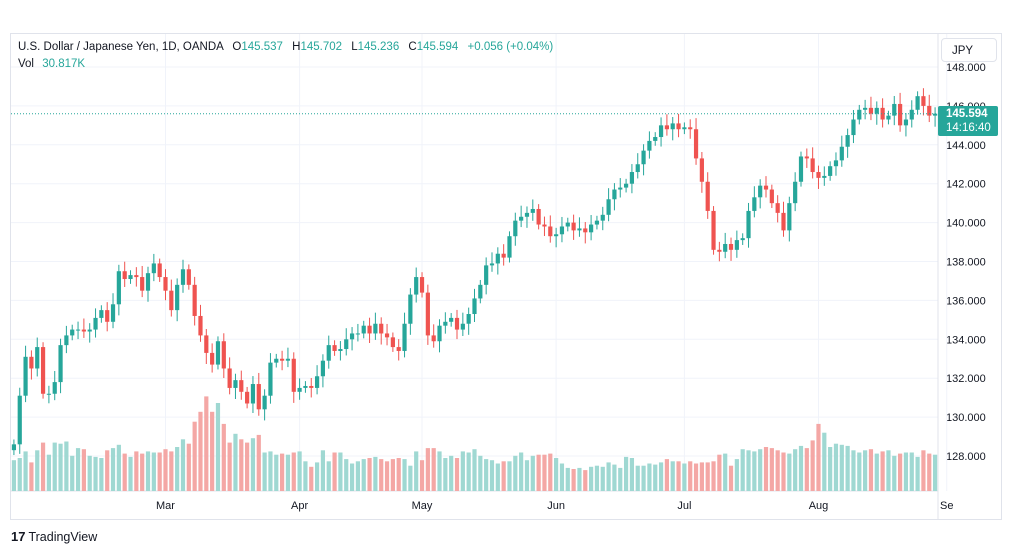  Describe the element at coordinates (969, 50) in the screenshot. I see `currency-button: JPY` at that location.